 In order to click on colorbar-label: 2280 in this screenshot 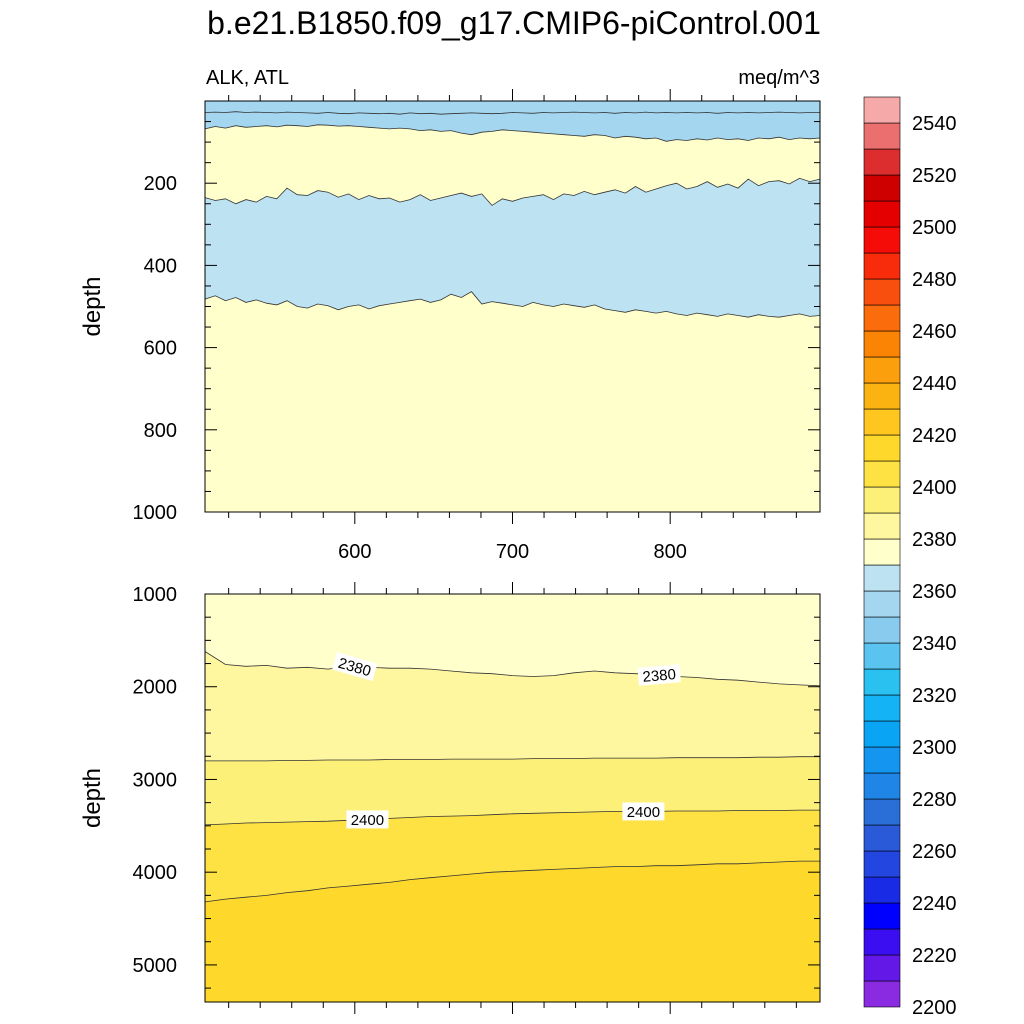, I will do `click(934, 800)`.